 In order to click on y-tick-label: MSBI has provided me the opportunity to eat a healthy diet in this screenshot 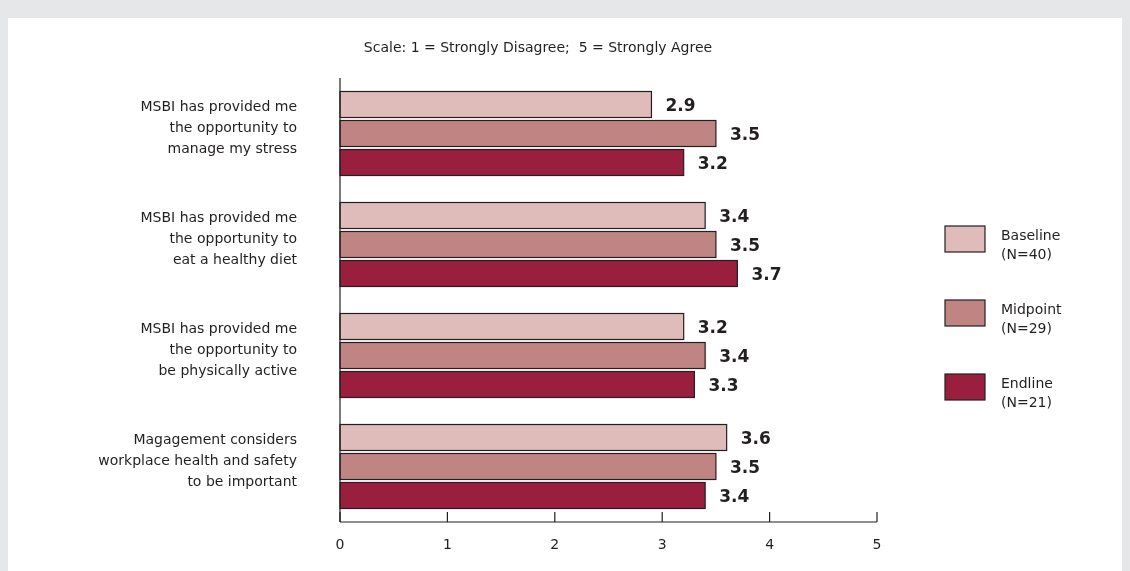, I will do `click(219, 237)`.